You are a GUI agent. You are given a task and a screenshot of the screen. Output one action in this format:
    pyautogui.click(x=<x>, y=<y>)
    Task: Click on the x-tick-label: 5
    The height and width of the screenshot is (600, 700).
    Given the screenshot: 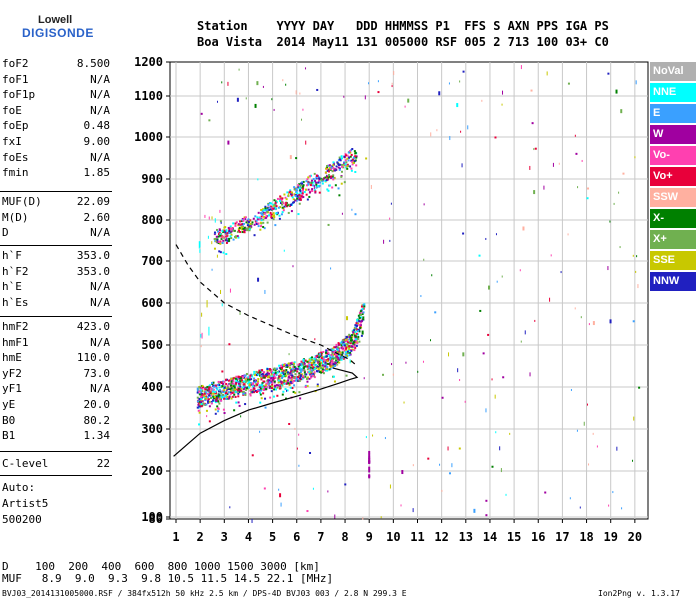 What is the action you would take?
    pyautogui.click(x=272, y=537)
    